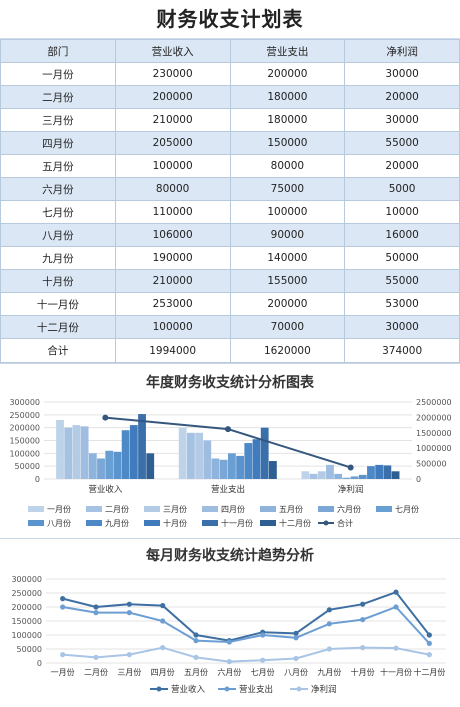 This screenshot has width=460, height=707. Describe the element at coordinates (324, 689) in the screenshot. I see `legend-label: 净利润` at that location.